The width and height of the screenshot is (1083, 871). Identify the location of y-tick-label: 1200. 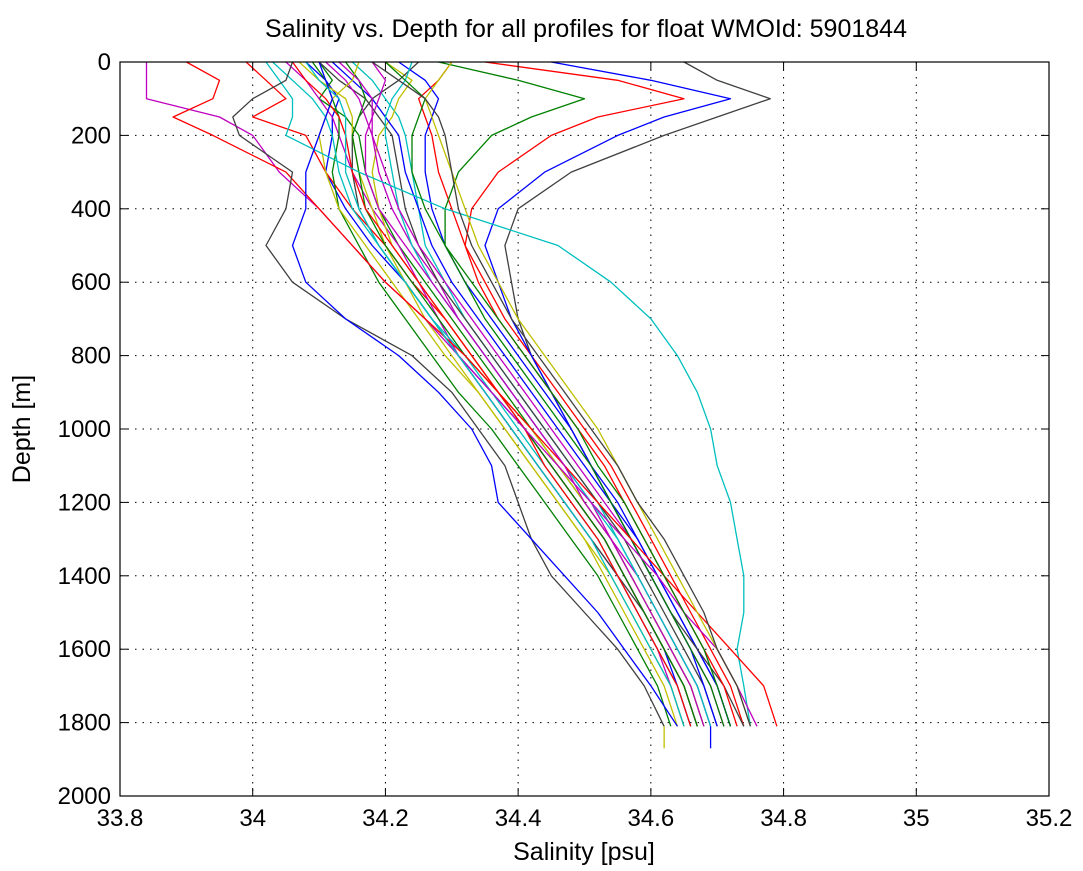
(84, 502).